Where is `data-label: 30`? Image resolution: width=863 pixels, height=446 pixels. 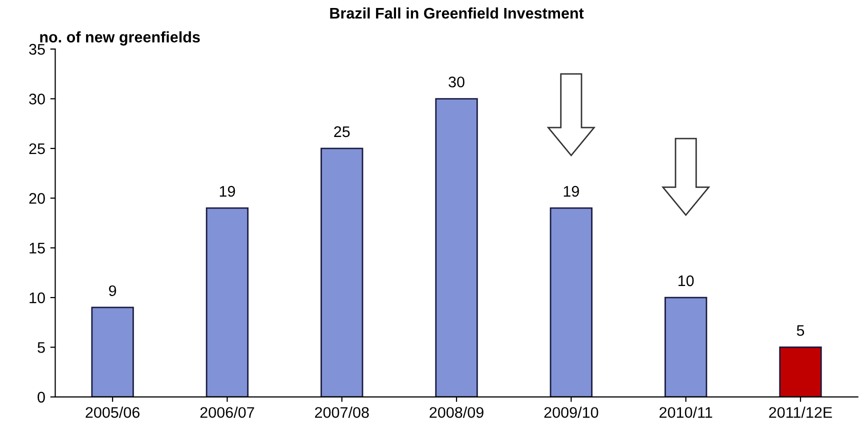
data-label: 30 is located at coordinates (456, 82).